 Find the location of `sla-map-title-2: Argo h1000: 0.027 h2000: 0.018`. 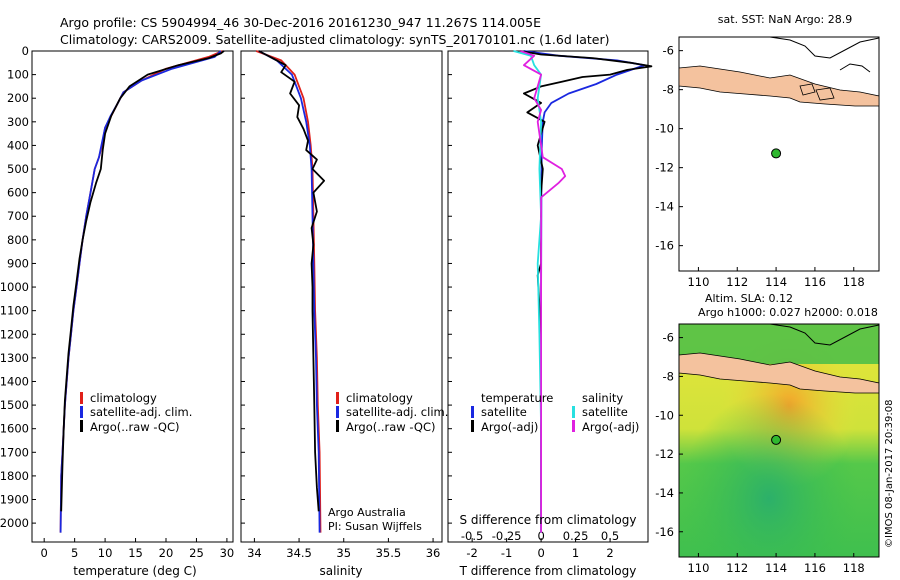

sla-map-title-2: Argo h1000: 0.027 h2000: 0.018 is located at coordinates (788, 312).